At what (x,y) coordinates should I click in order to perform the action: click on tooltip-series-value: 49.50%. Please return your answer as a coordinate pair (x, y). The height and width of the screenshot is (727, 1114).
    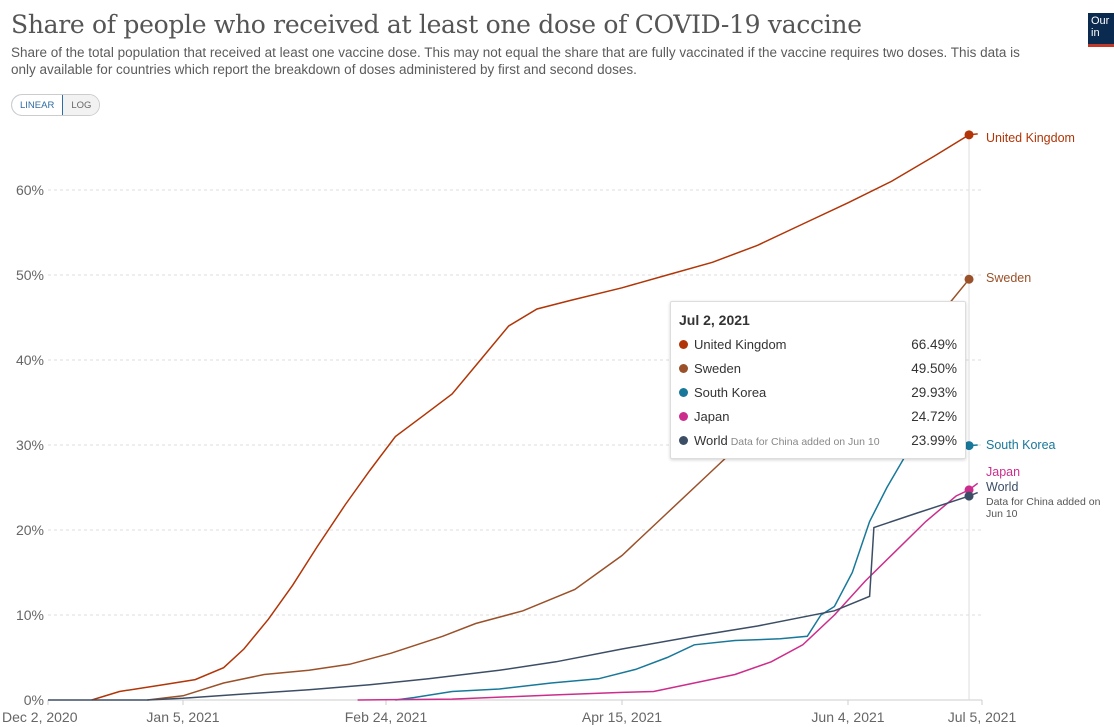
    Looking at the image, I should click on (934, 368).